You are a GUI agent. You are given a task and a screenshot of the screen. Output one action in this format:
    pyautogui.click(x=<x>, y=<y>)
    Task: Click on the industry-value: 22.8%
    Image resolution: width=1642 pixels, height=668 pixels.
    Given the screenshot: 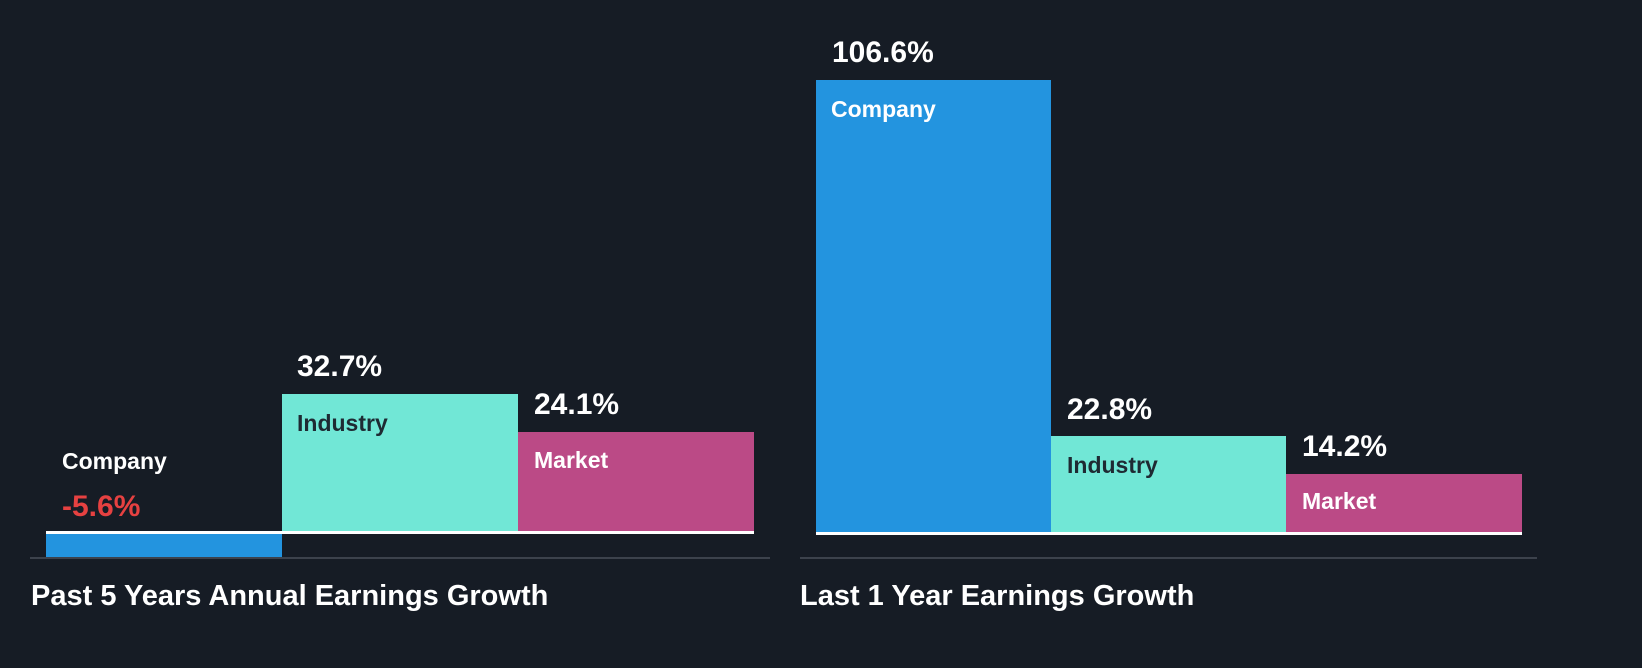 What is the action you would take?
    pyautogui.click(x=1110, y=409)
    